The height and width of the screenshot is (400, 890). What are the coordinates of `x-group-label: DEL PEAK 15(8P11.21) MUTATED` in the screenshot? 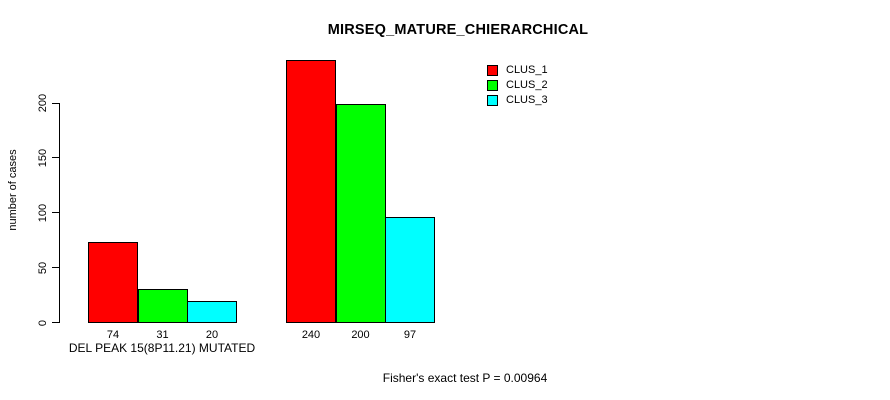 It's located at (162, 348).